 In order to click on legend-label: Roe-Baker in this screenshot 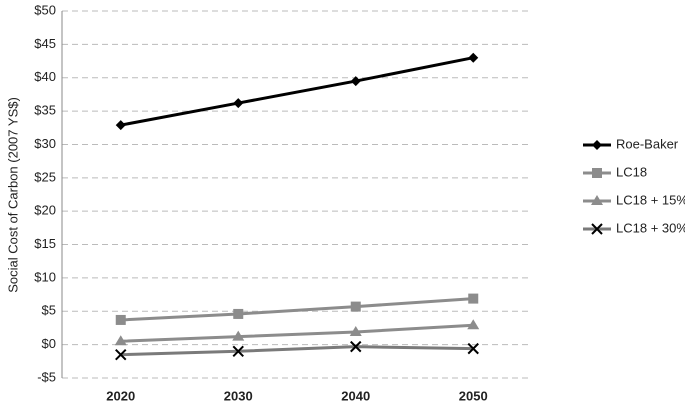, I will do `click(647, 143)`.